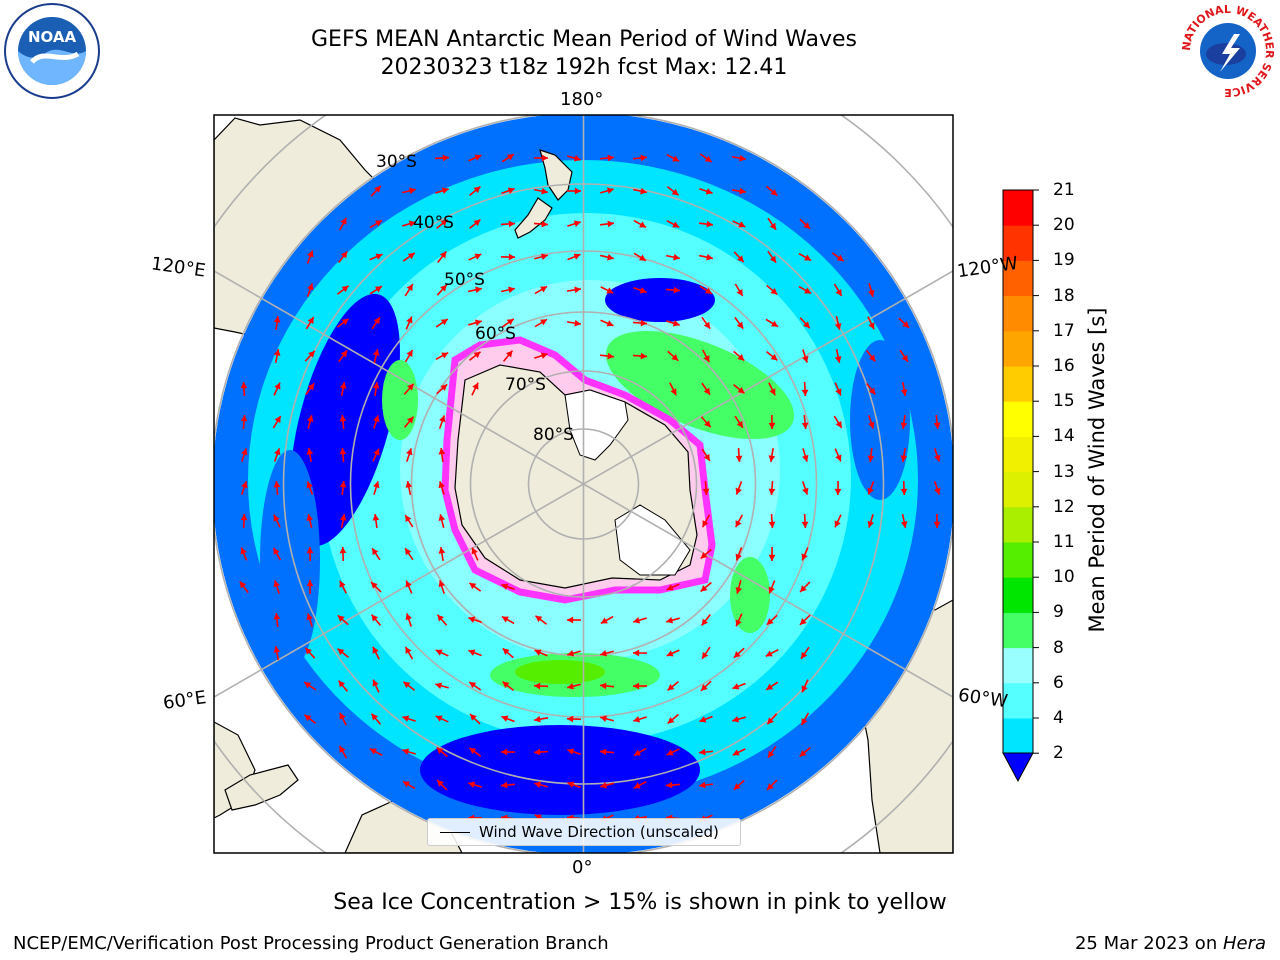 The width and height of the screenshot is (1280, 960). I want to click on colorbar-tick-label: 14, so click(1064, 436).